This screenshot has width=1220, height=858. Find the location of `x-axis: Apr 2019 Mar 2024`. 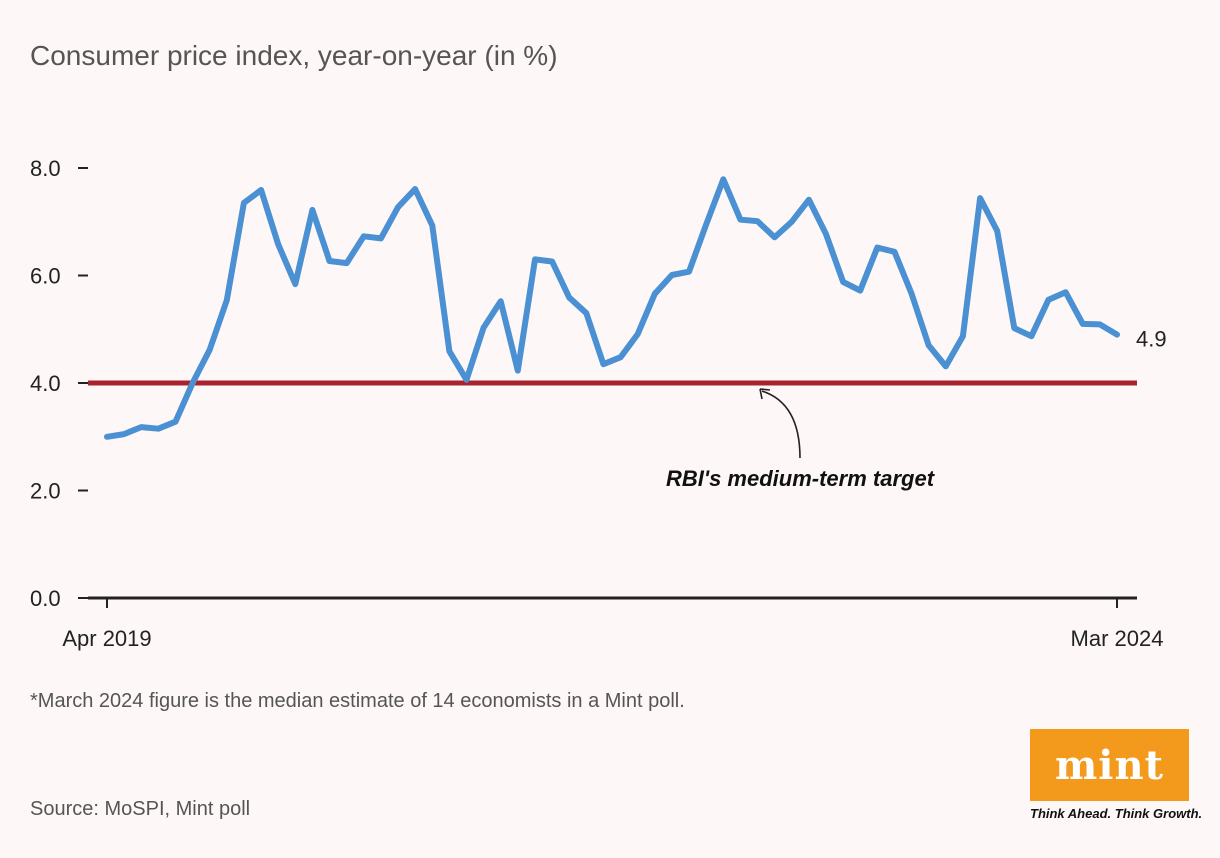

x-axis: Apr 2019 Mar 2024 is located at coordinates (612, 624).